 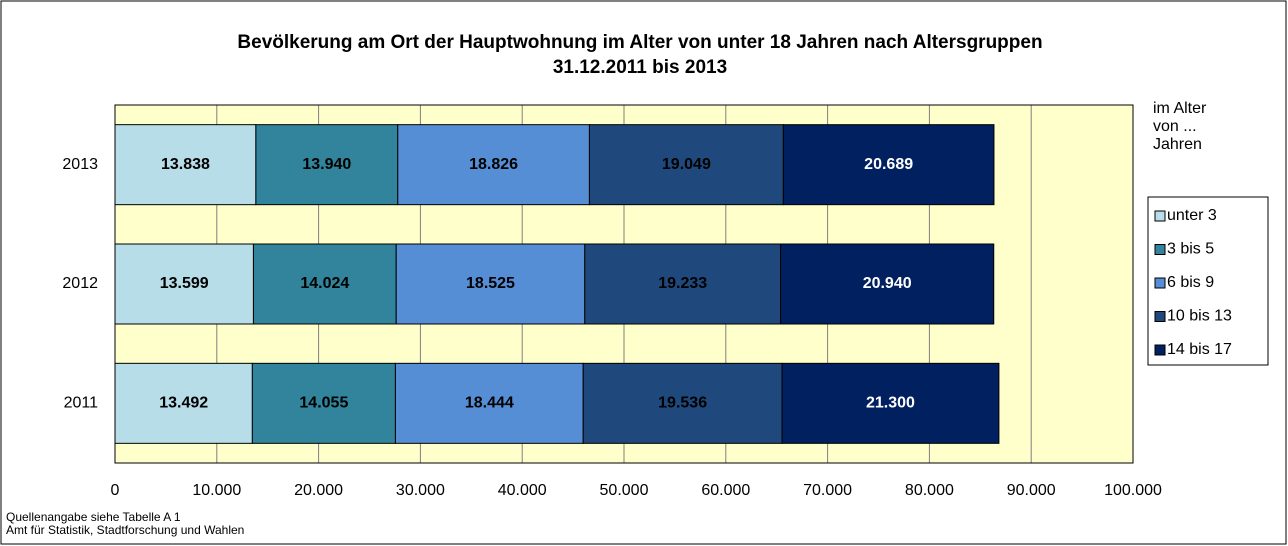 What do you see at coordinates (1190, 249) in the screenshot?
I see `legend-label: 3 bis 5` at bounding box center [1190, 249].